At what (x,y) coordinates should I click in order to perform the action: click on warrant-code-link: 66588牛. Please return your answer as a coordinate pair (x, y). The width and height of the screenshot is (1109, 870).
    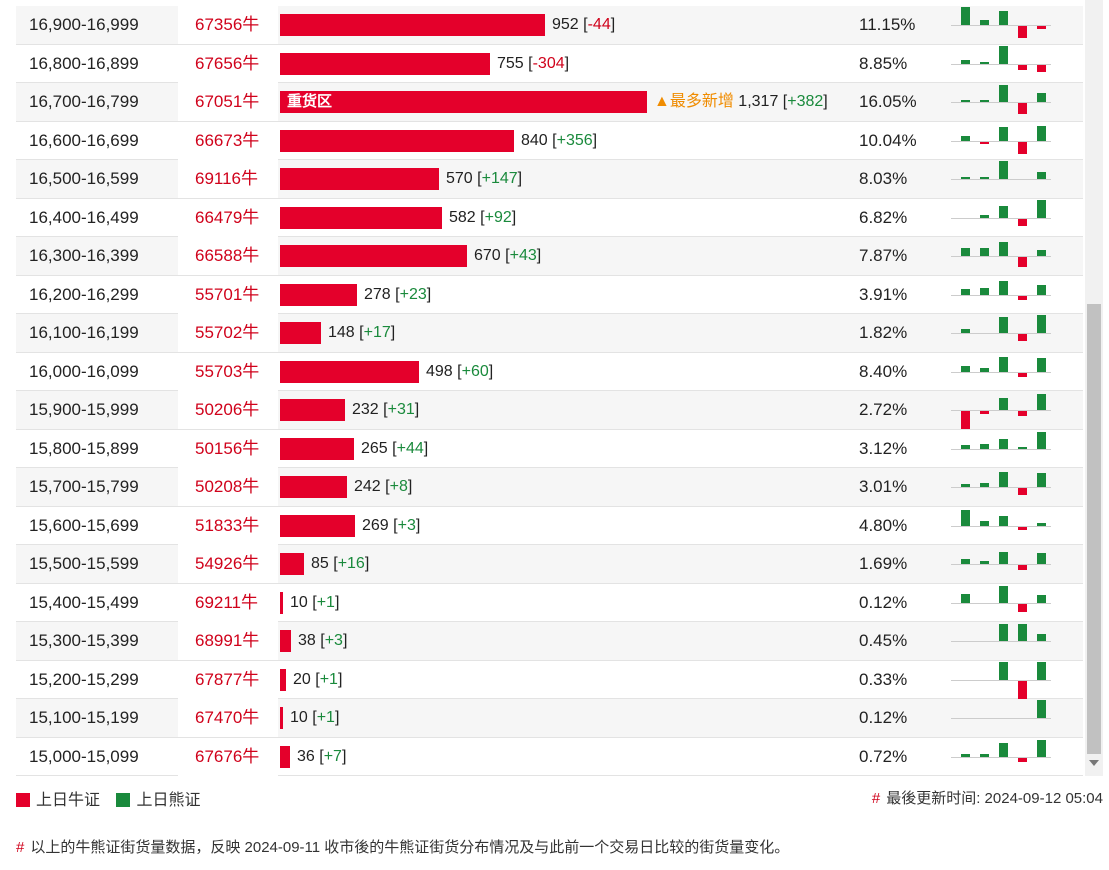
    Looking at the image, I should click on (227, 255).